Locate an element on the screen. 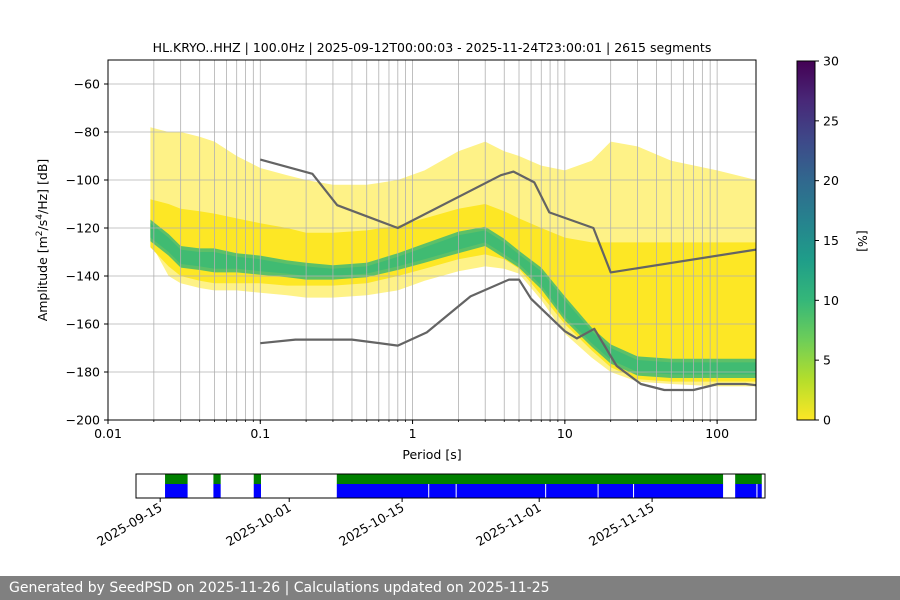 This screenshot has width=900, height=600. colorbar-tick-label: 20 is located at coordinates (831, 180).